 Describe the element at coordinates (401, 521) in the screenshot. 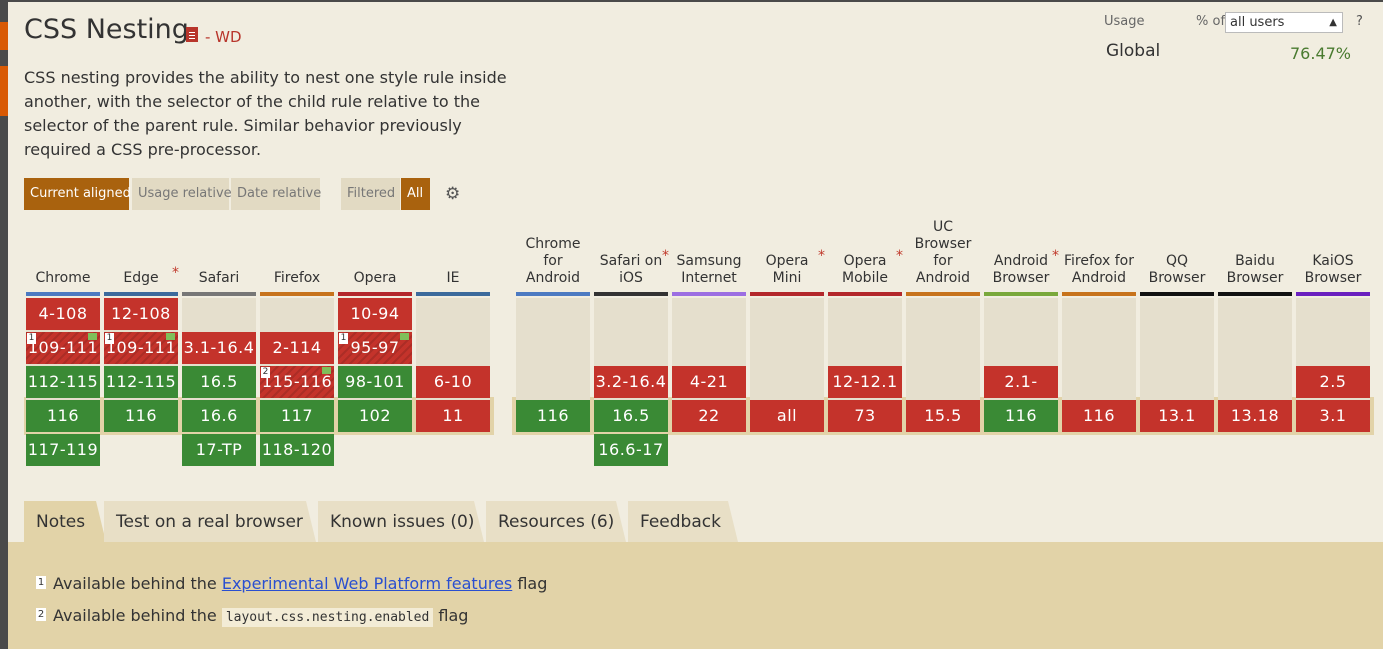

I see `tab-known-issues: Known issues (0)` at that location.